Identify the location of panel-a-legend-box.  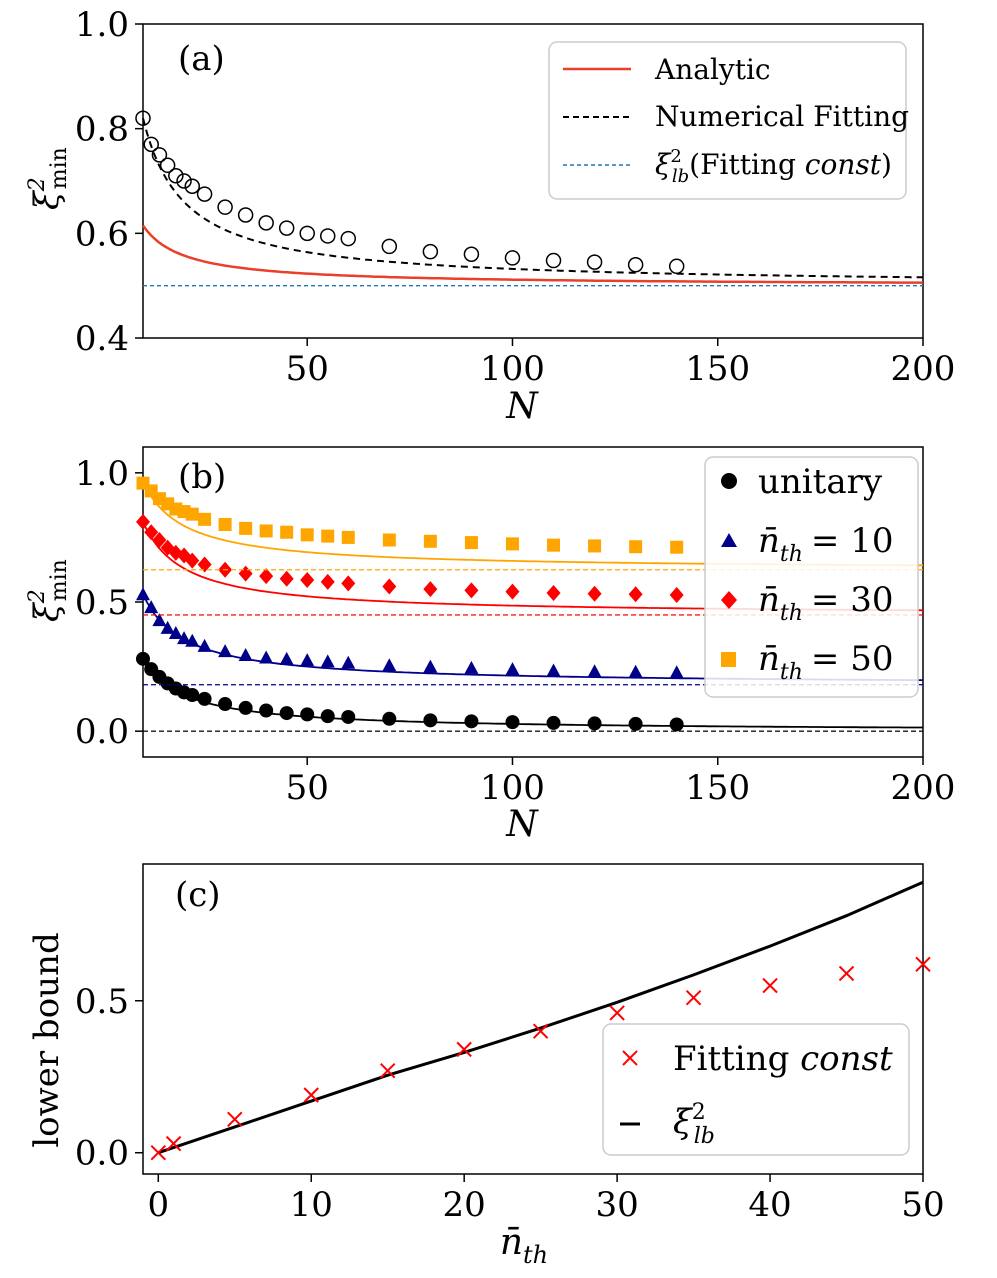
(727, 120).